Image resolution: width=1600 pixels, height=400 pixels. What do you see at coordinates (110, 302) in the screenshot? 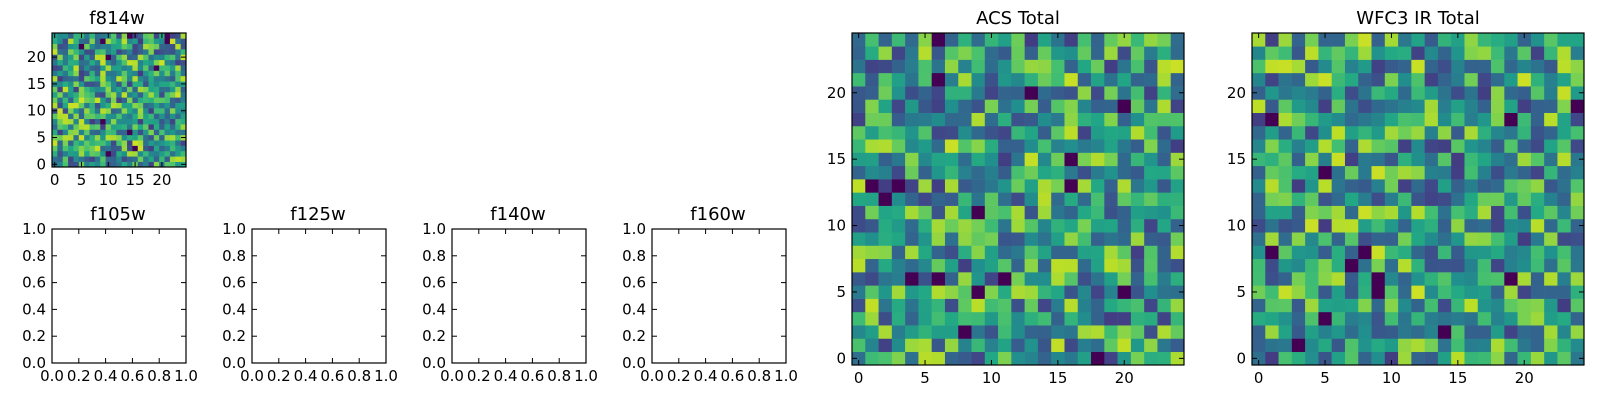
I see `axes-ticks-f105w: 0.0 0.2 0.4 0.6 0.8 1.00.00.20.40.60.81.0` at bounding box center [110, 302].